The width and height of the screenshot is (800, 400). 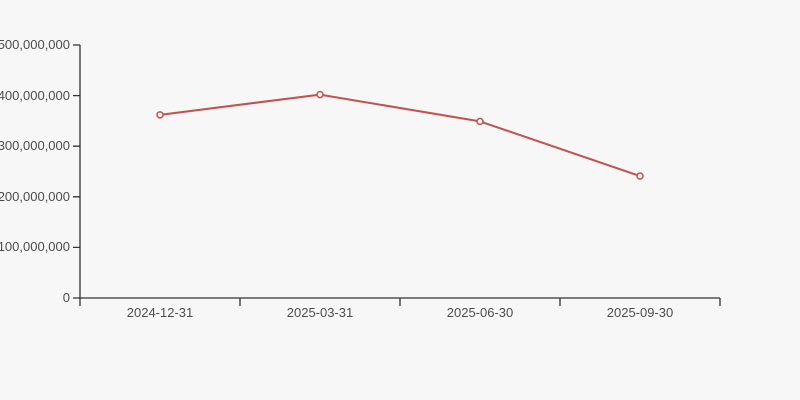 I want to click on x-axis-tick-label: 2025-09-30, so click(x=640, y=312).